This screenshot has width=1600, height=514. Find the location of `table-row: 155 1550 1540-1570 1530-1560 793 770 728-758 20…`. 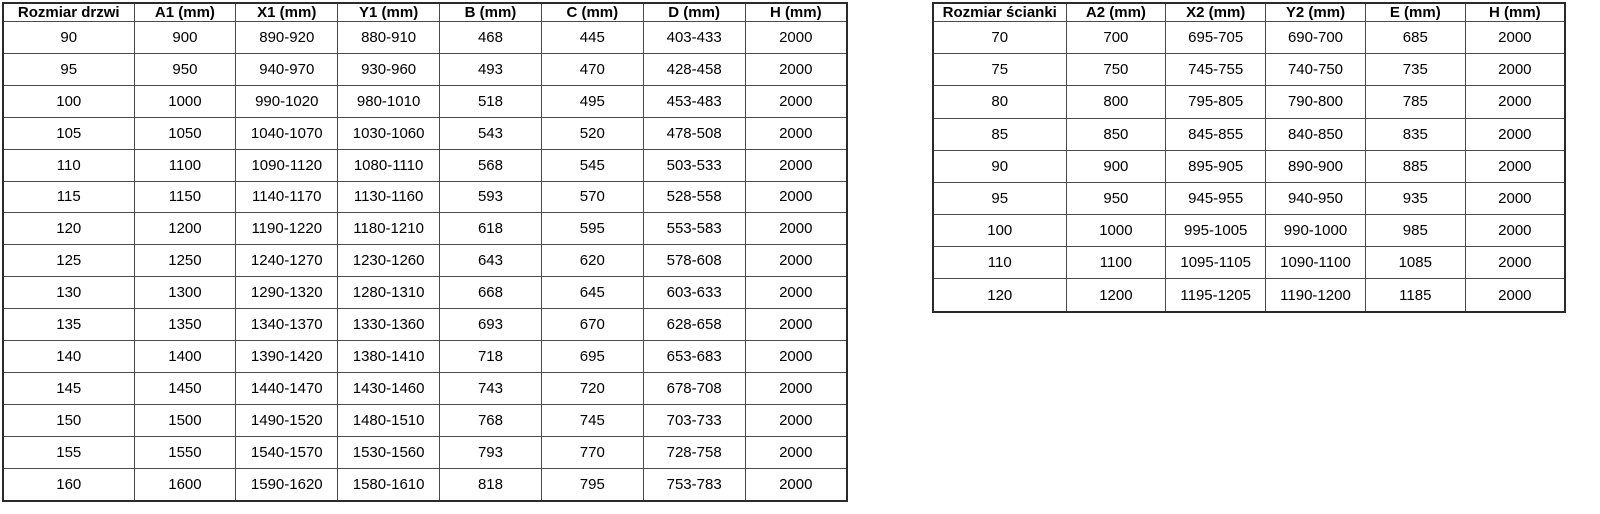

table-row: 155 1550 1540-1570 1530-1560 793 770 728-758 20… is located at coordinates (425, 452).